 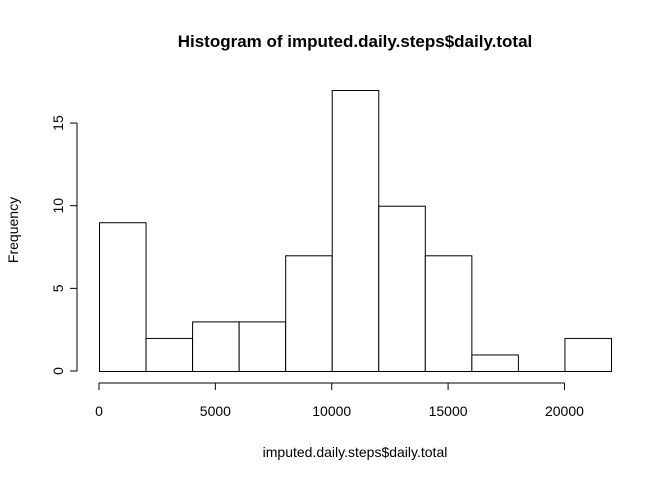 I want to click on x-axis-label: imputed.daily.steps$daily.total, so click(x=355, y=452).